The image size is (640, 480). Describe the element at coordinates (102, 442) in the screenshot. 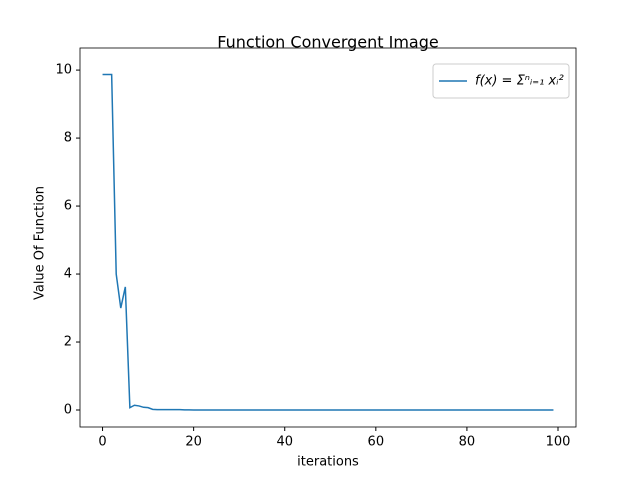

I see `x-tick-label: 0` at that location.